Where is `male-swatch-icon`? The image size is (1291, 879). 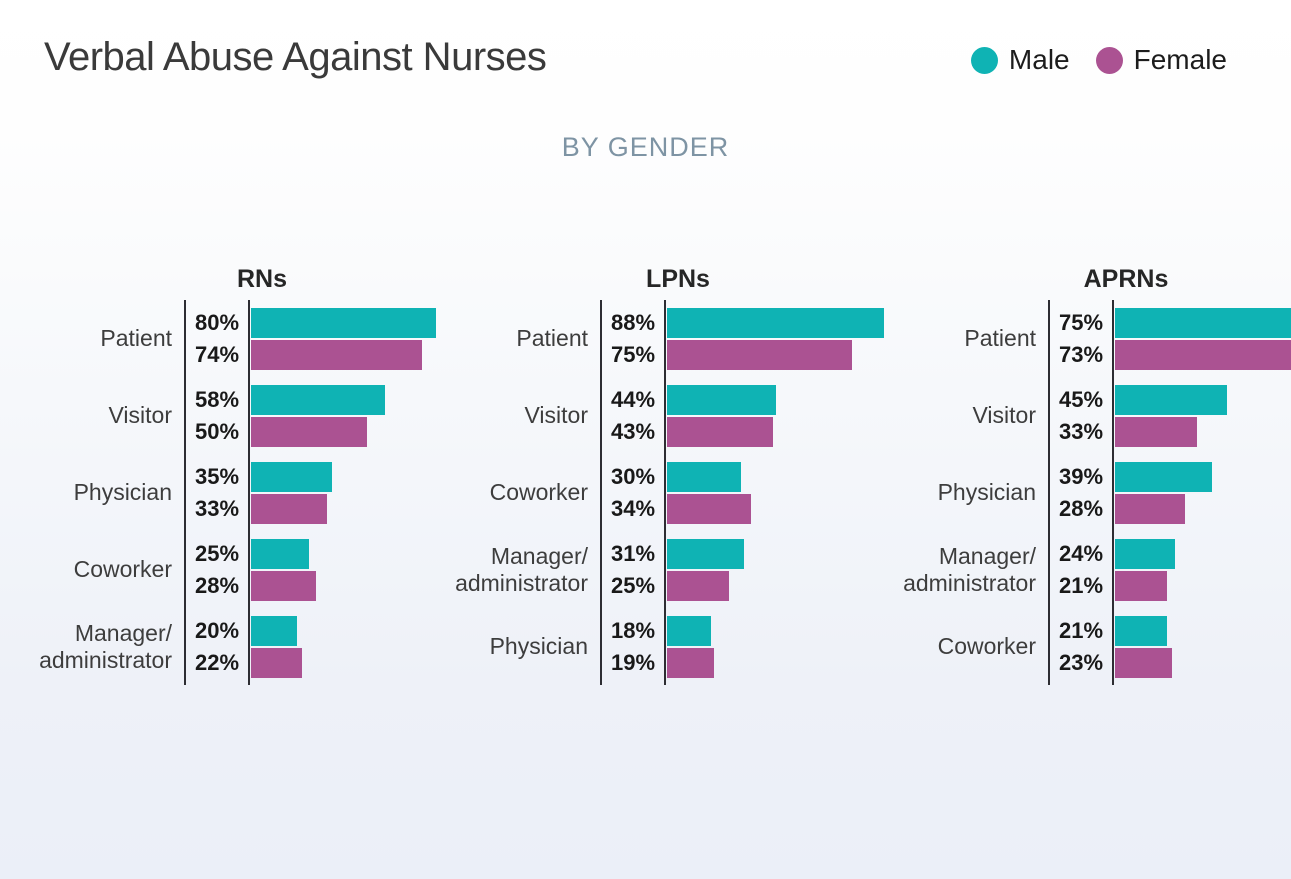
male-swatch-icon is located at coordinates (984, 60).